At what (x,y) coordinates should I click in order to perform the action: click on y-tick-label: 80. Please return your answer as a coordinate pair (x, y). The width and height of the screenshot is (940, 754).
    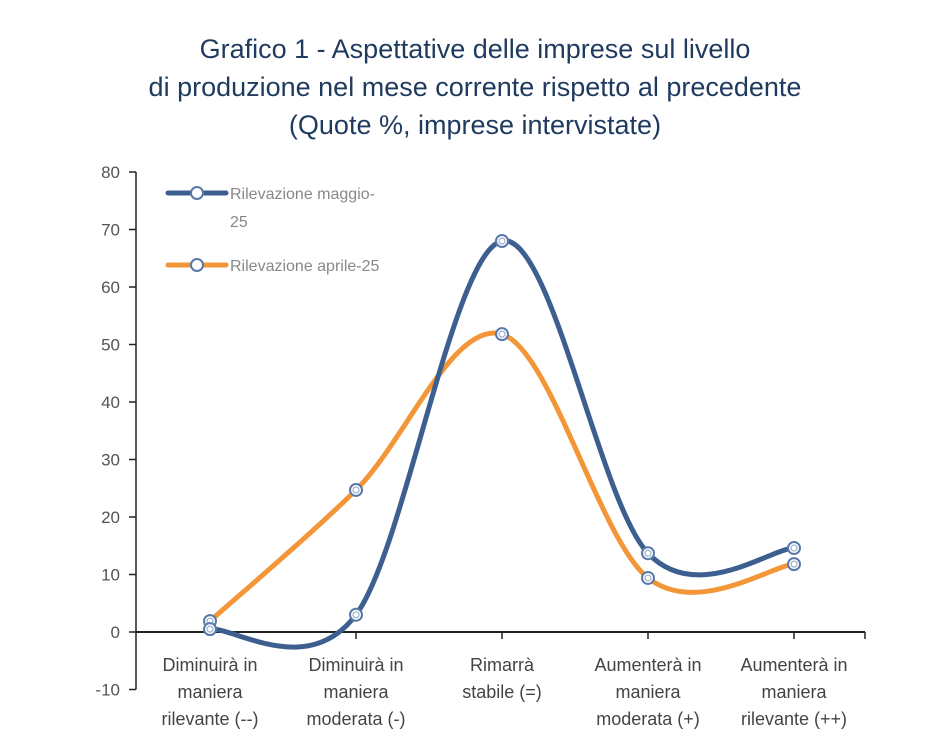
    Looking at the image, I should click on (110, 172).